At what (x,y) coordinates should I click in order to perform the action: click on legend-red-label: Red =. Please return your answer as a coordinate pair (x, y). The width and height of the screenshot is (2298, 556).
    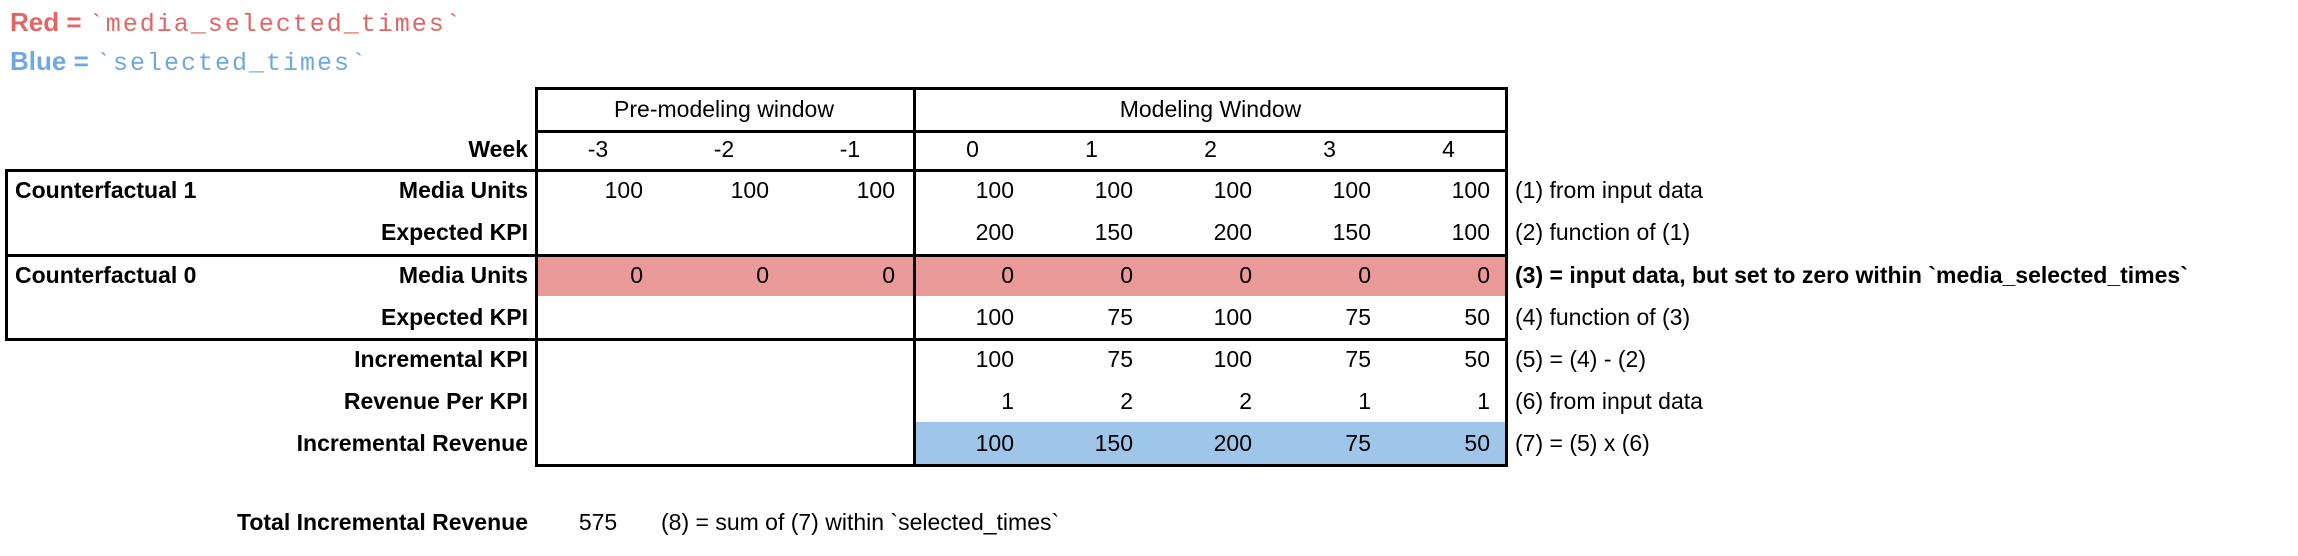
    Looking at the image, I should click on (49, 22).